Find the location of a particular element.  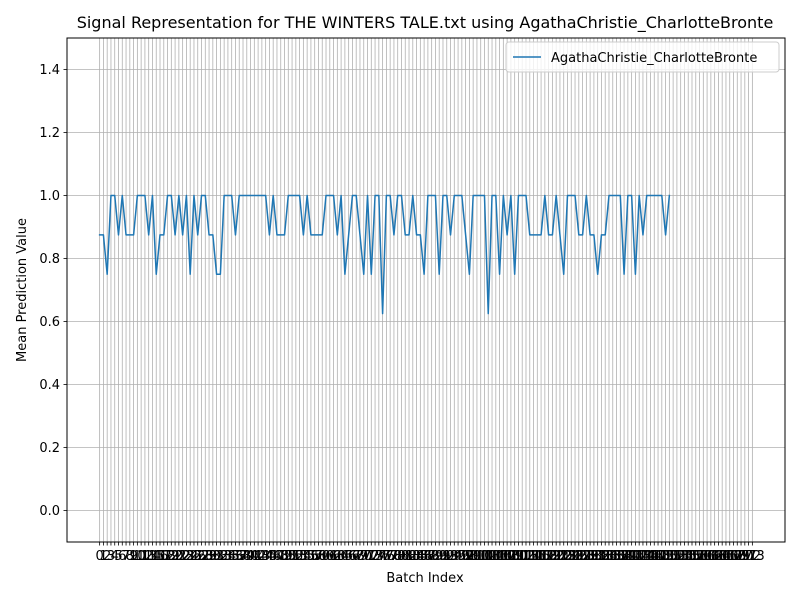

x-tick-label: 164 is located at coordinates (718, 556).